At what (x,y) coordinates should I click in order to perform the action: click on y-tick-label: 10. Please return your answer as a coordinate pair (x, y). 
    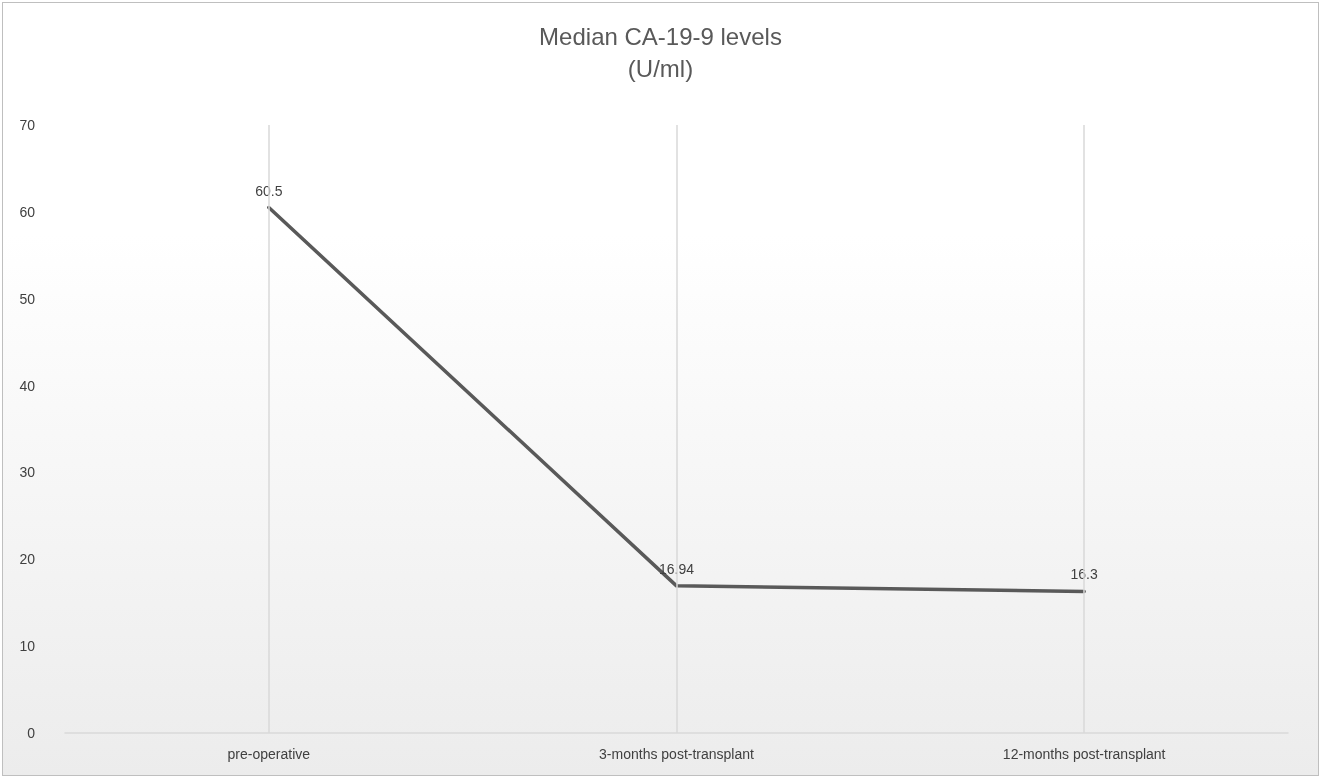
    Looking at the image, I should click on (27, 646).